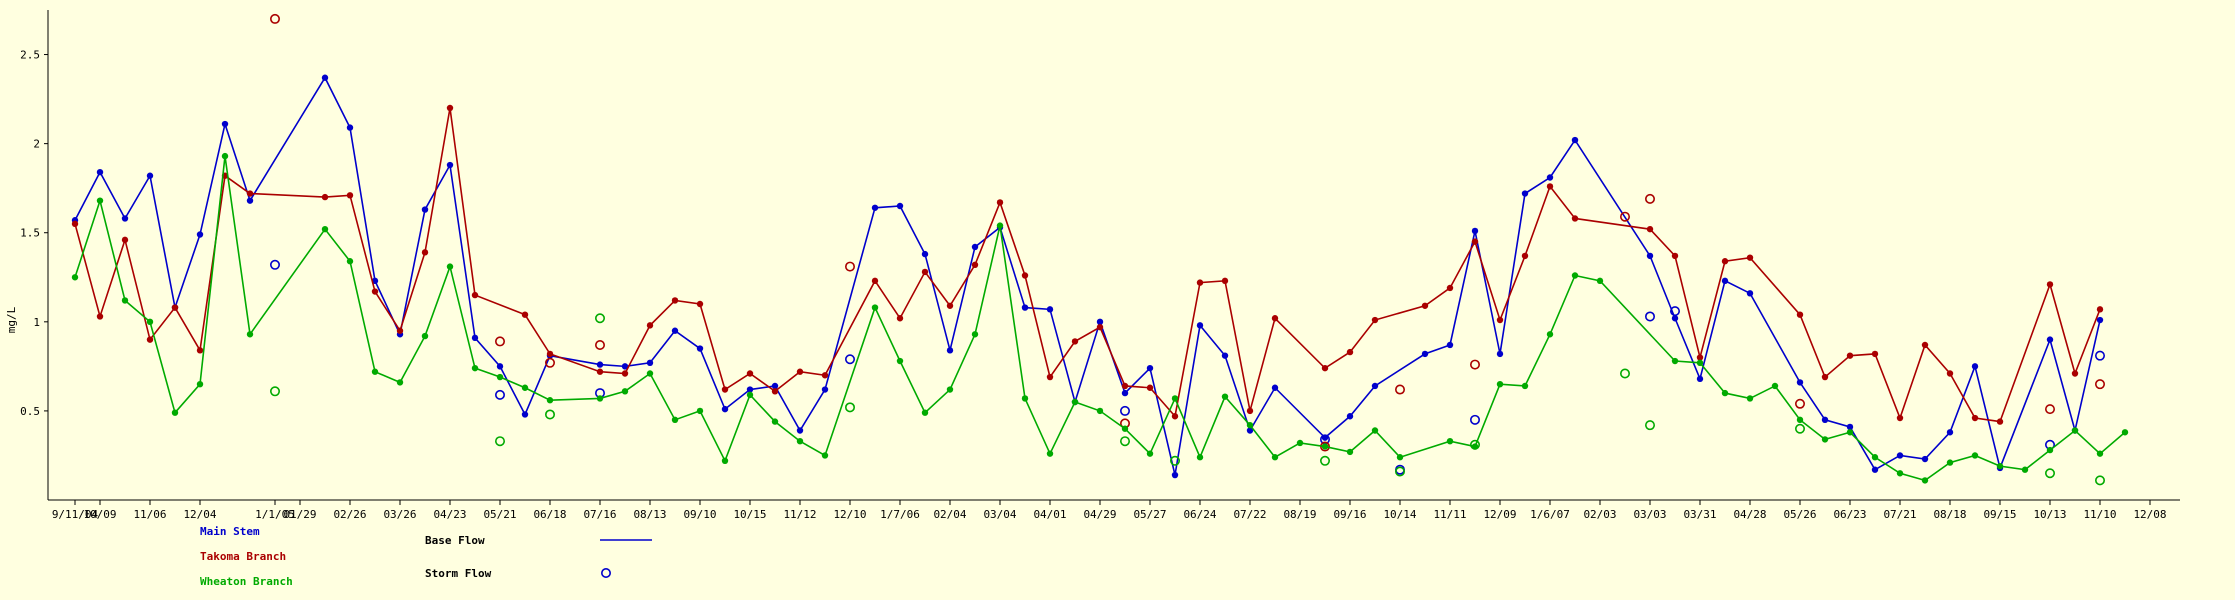 This screenshot has height=600, width=2235. What do you see at coordinates (449, 514) in the screenshot?
I see `x-tick-label: 04/23` at bounding box center [449, 514].